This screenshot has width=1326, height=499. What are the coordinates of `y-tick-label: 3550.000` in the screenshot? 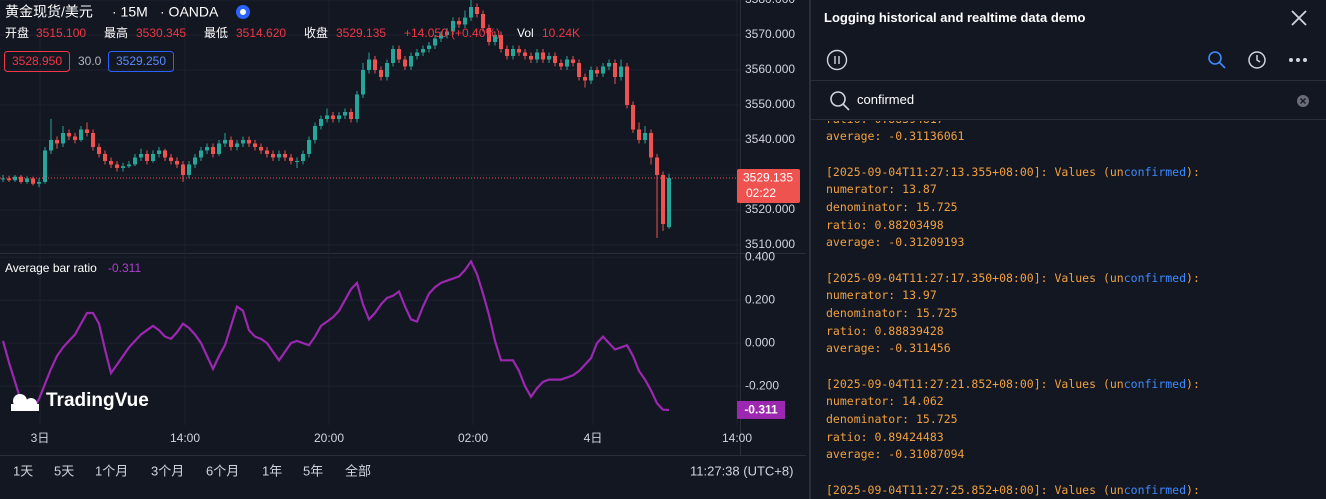 It's located at (770, 104).